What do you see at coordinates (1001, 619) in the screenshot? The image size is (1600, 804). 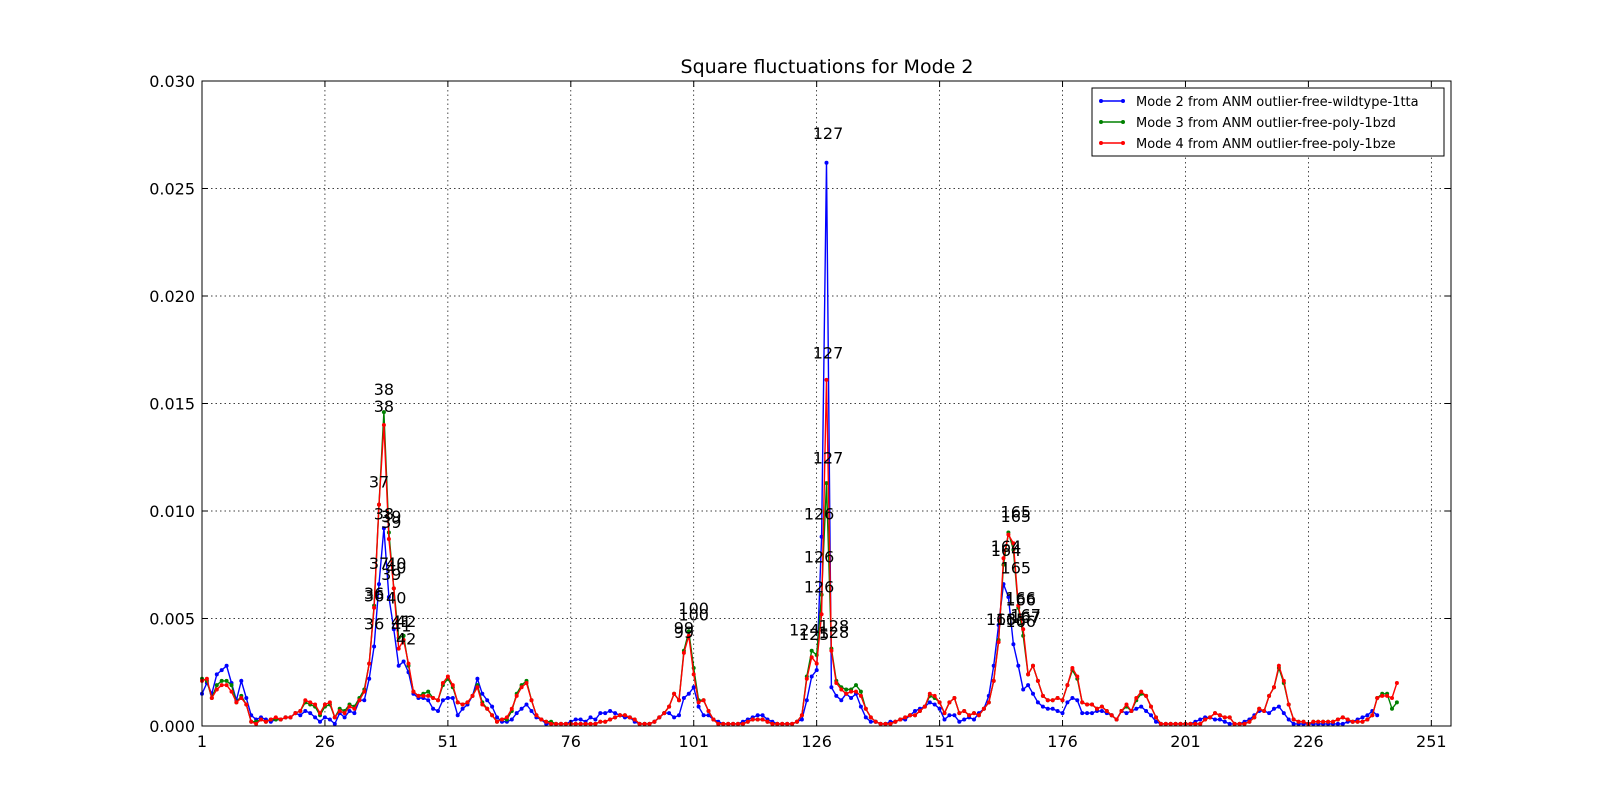 I see `peak-label: 163` at bounding box center [1001, 619].